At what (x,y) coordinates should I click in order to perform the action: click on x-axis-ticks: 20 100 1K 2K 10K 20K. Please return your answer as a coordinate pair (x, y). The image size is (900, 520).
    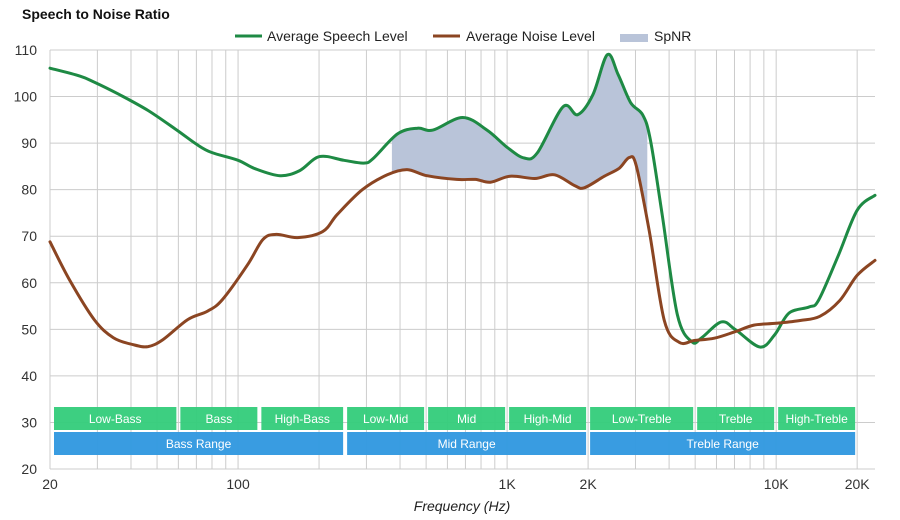
    Looking at the image, I should click on (456, 484).